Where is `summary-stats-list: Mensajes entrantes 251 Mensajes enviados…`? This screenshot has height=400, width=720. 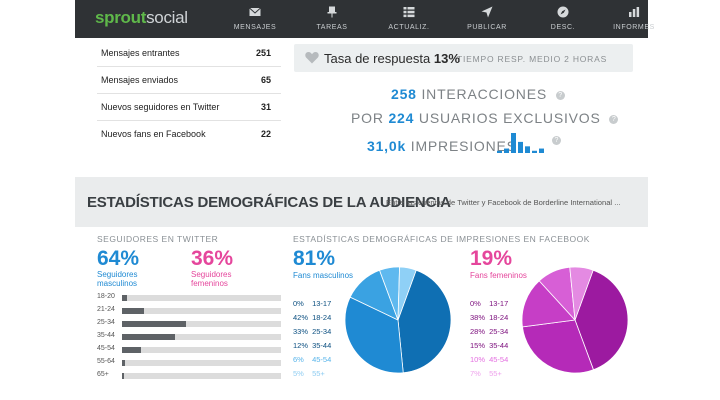
summary-stats-list: Mensajes entrantes 251 Mensajes enviados… is located at coordinates (189, 94).